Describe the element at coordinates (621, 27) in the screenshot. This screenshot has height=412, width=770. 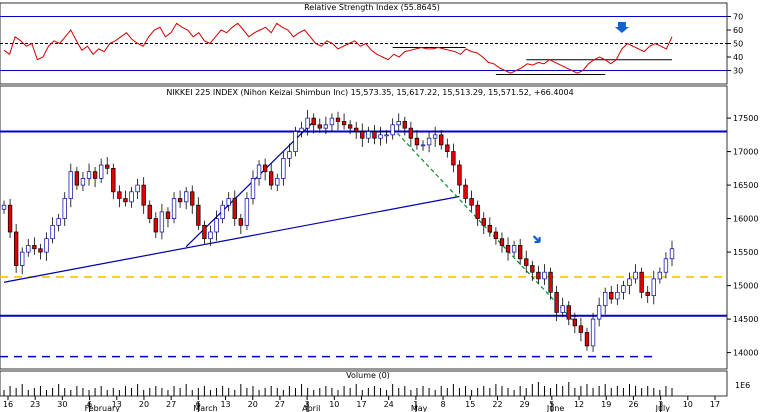
I see `rsi-down-arrow-icon` at that location.